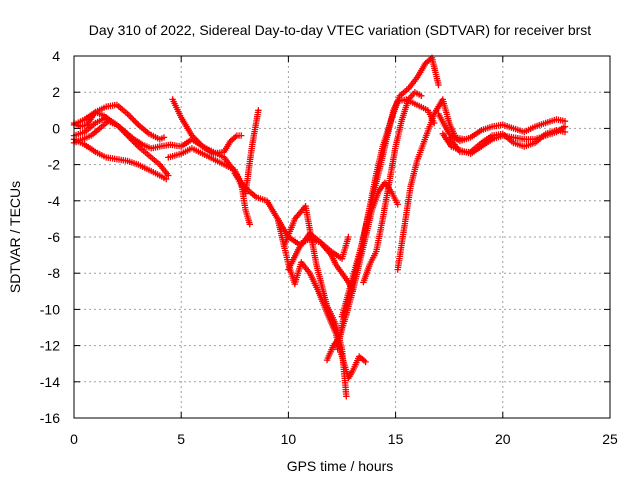 This screenshot has width=640, height=480. Describe the element at coordinates (610, 439) in the screenshot. I see `x-tick-label: 25` at that location.